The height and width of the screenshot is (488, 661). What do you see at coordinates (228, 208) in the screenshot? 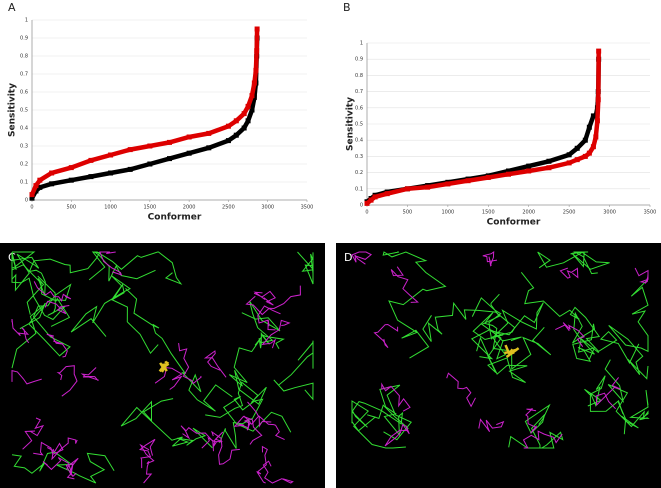
I see `x-tick-label: 2500` at bounding box center [228, 208].